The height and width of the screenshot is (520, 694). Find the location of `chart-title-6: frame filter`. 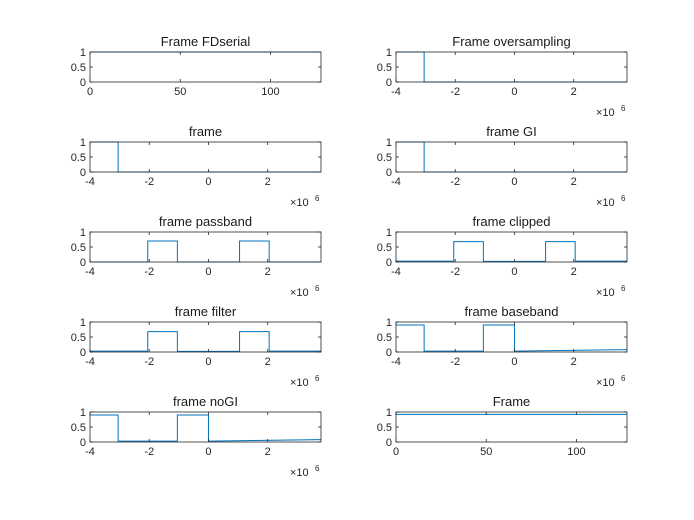

chart-title-6: frame filter is located at coordinates (206, 311).